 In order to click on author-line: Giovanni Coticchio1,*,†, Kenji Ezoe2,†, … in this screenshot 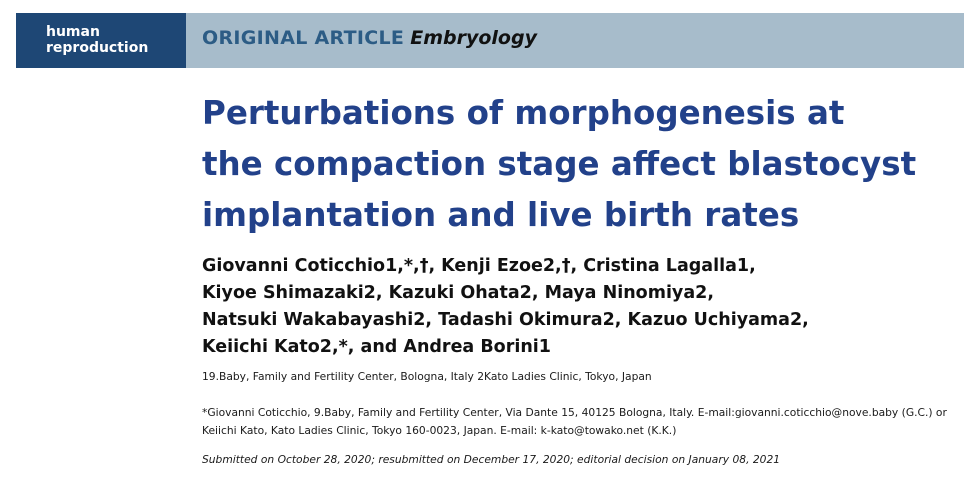, I will do `click(479, 266)`.